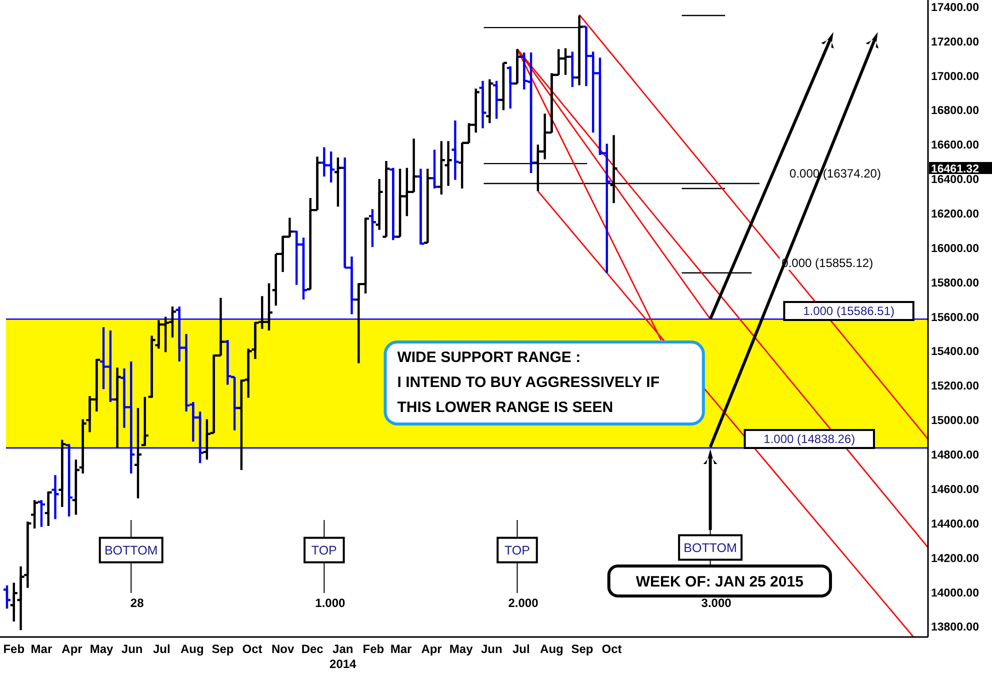 The height and width of the screenshot is (673, 992). I want to click on y-tick-label: 16000.00, so click(955, 248).